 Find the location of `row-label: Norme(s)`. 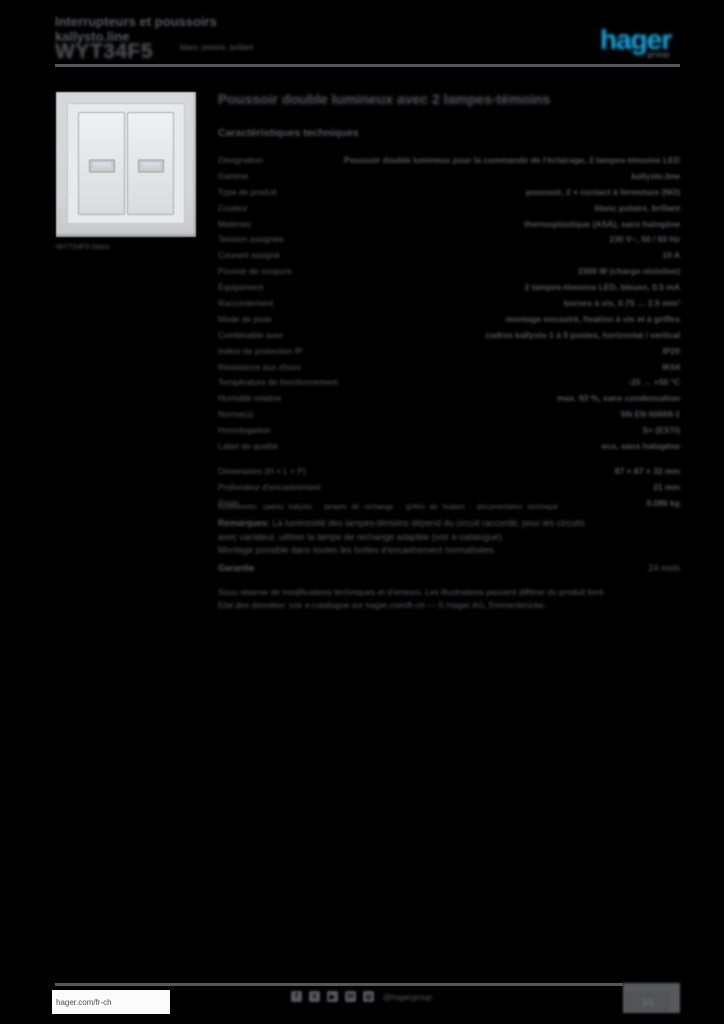

row-label: Norme(s) is located at coordinates (236, 414).